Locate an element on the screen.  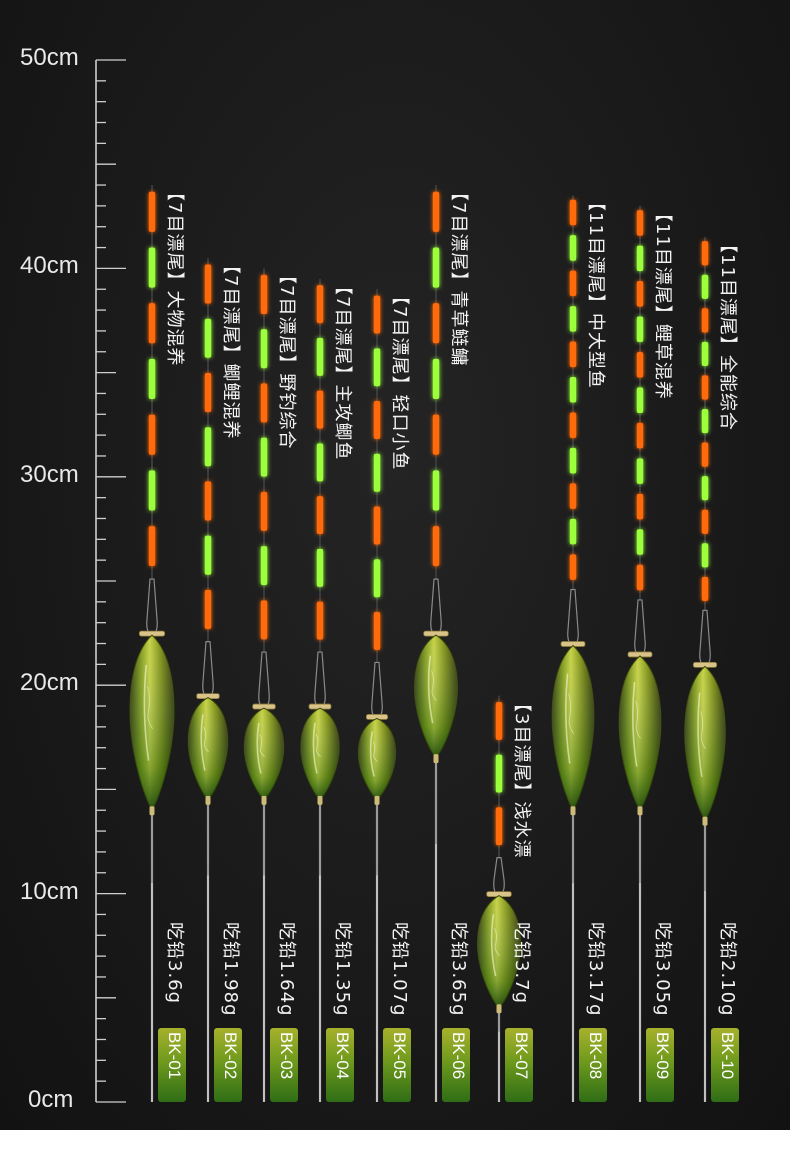
ruler-label: 20cm is located at coordinates (49, 683).